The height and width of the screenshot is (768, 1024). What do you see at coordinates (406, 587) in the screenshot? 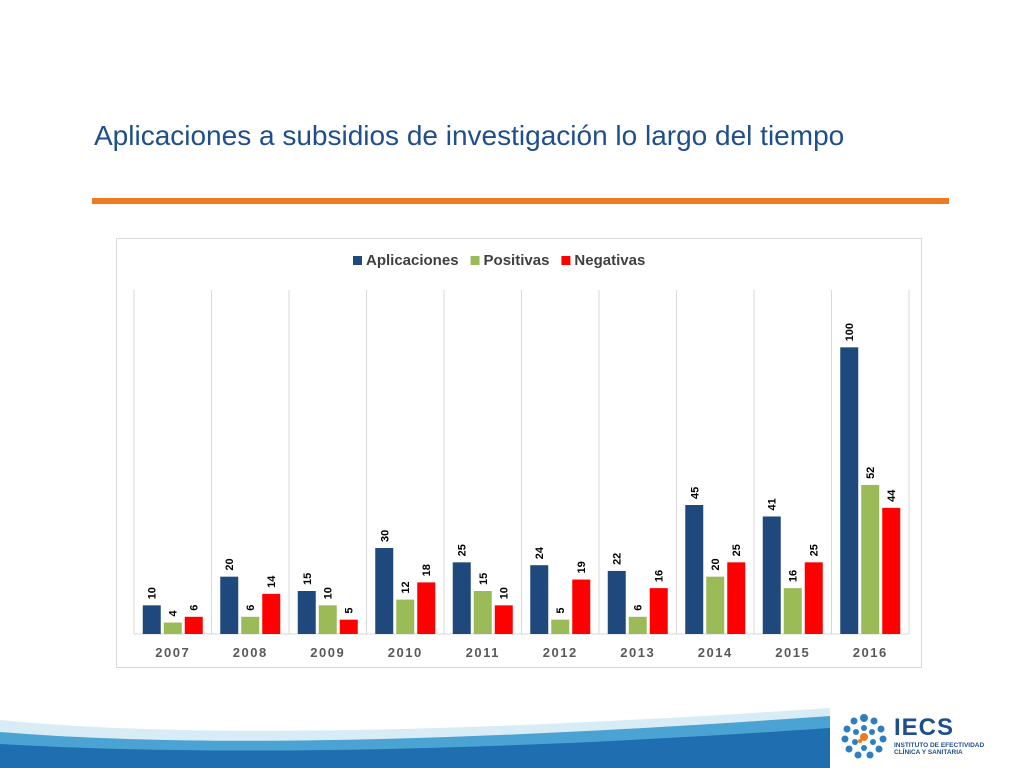
I see `data-label: 12` at bounding box center [406, 587].